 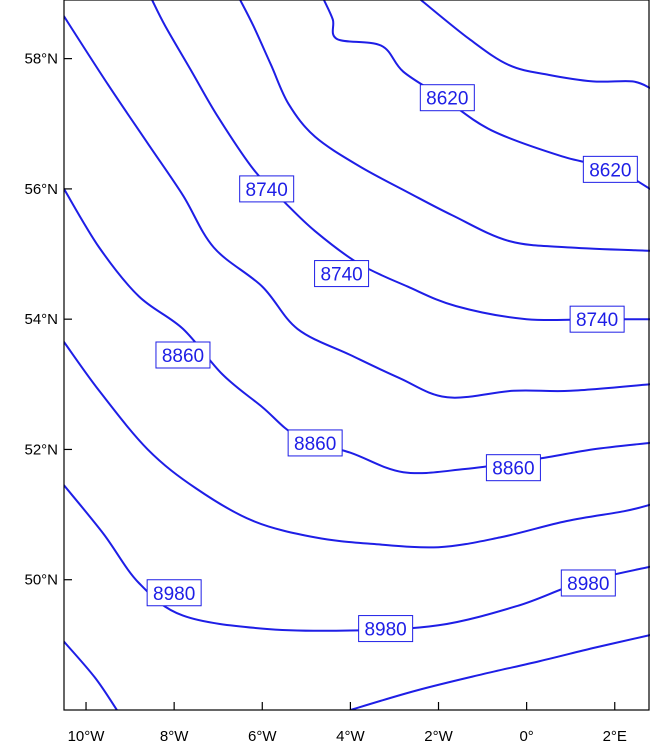 I want to click on y-axis: 50°N 52°N 54°N 56°N 58°N, so click(x=48, y=320).